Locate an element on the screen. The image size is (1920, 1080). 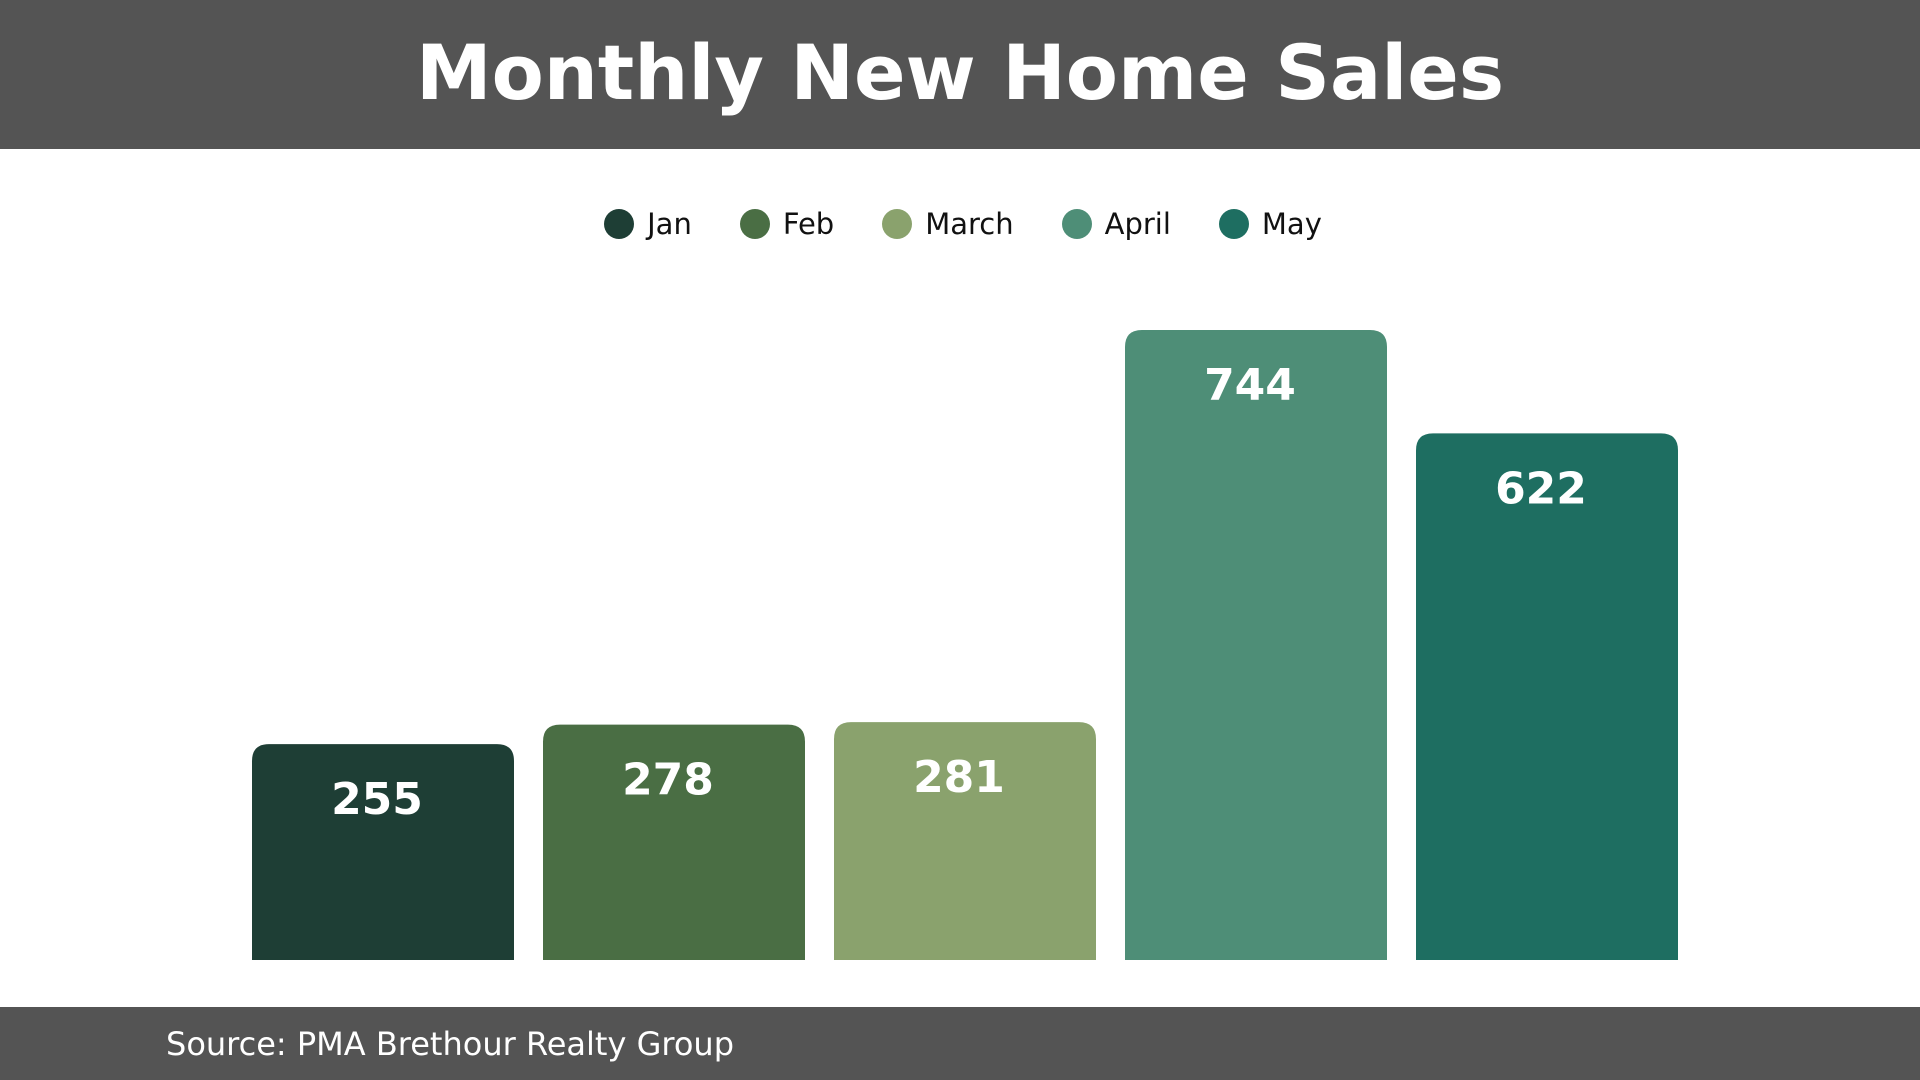
legend-item-jan: Jan is located at coordinates (645, 224).